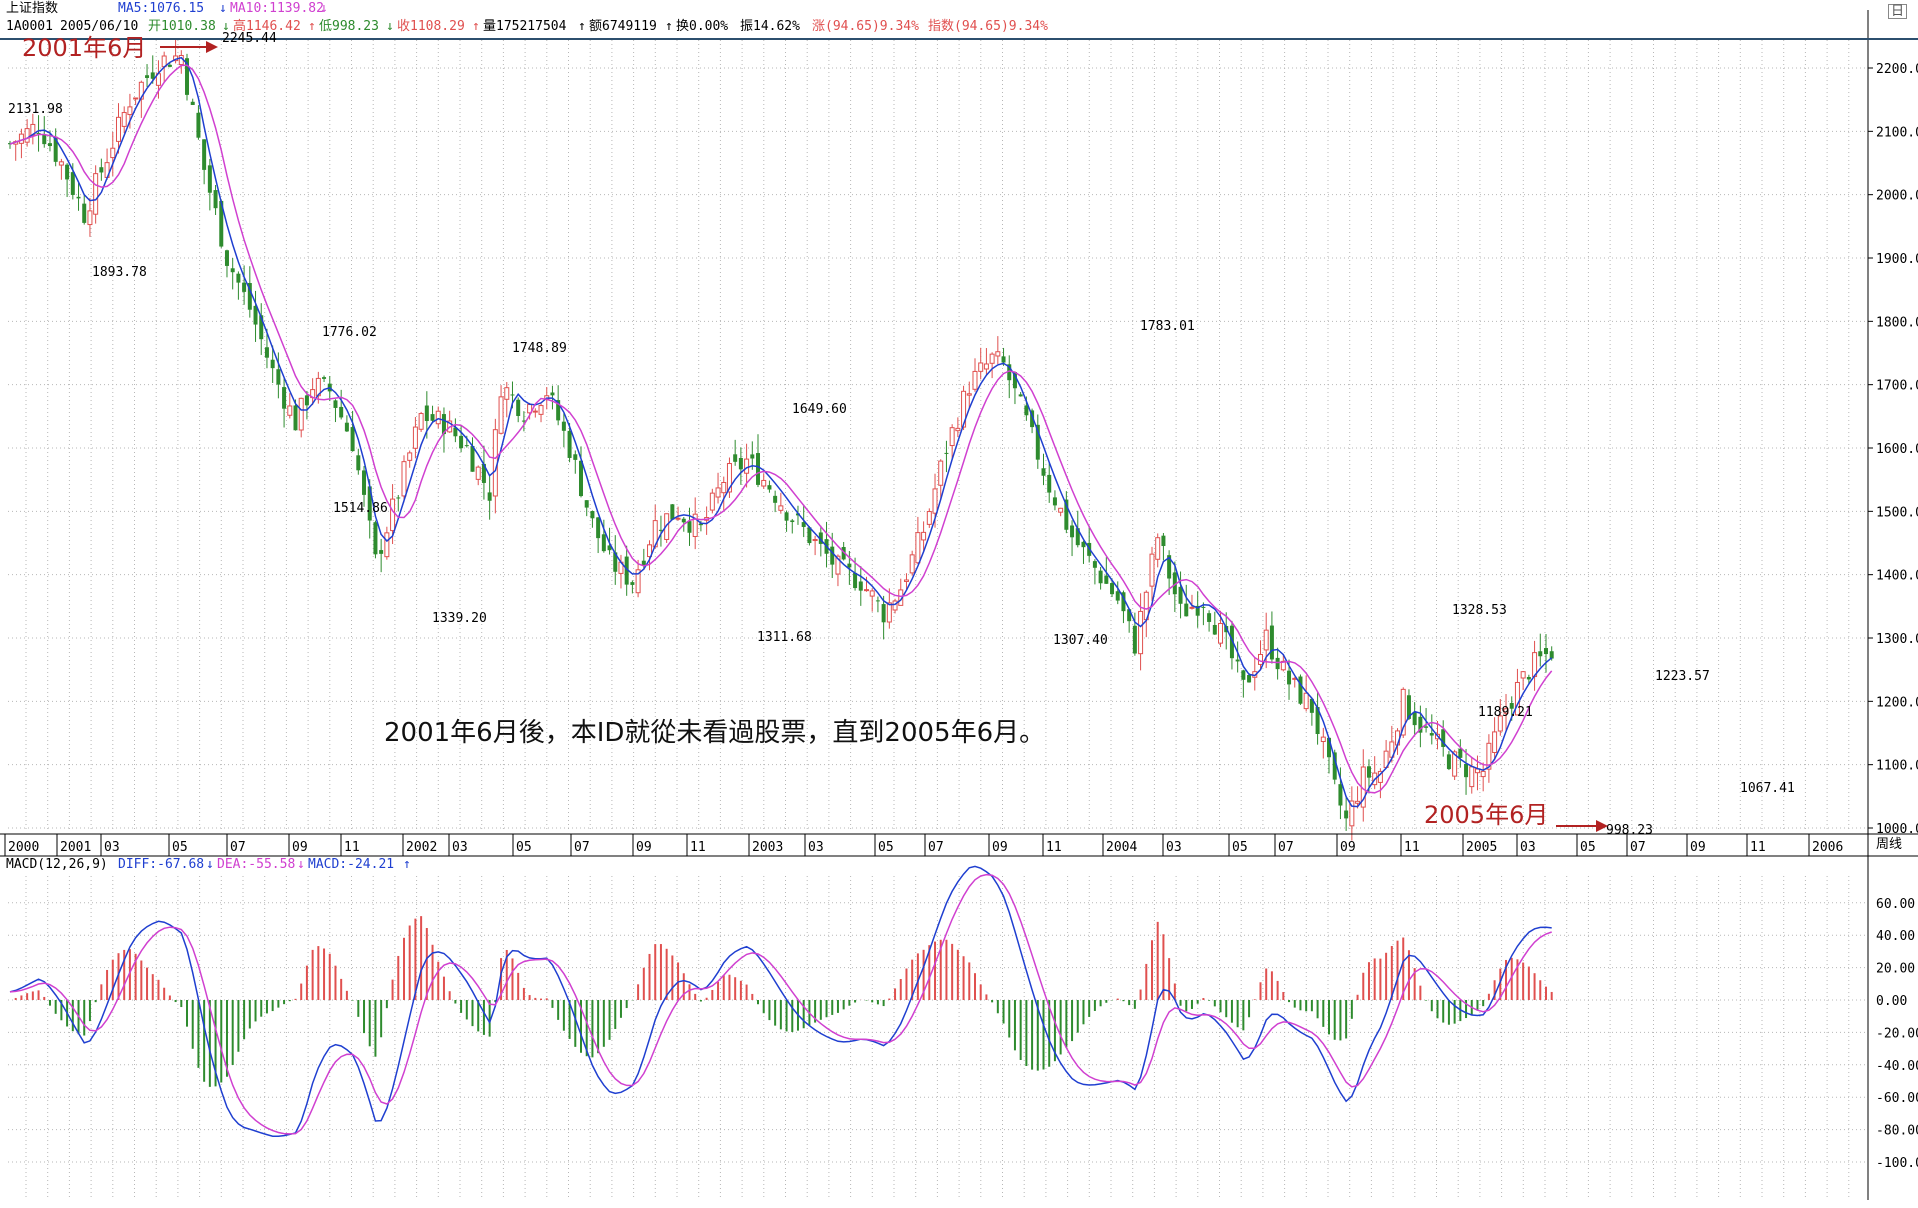 The image size is (1918, 1208). Describe the element at coordinates (407, 864) in the screenshot. I see `macd-up-icon: ↑` at that location.